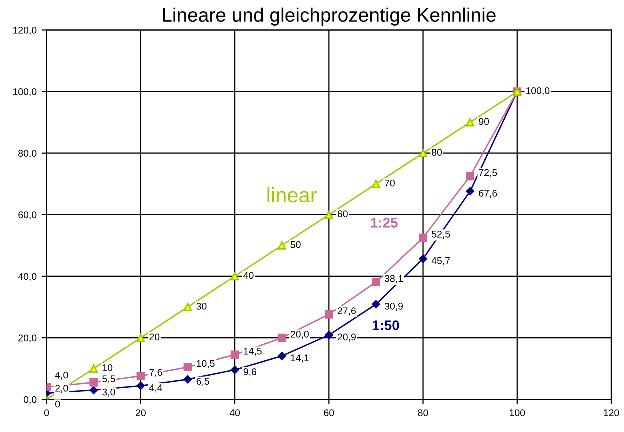 This screenshot has width=624, height=432. Describe the element at coordinates (156, 373) in the screenshot. I see `data-label: 7,6` at that location.